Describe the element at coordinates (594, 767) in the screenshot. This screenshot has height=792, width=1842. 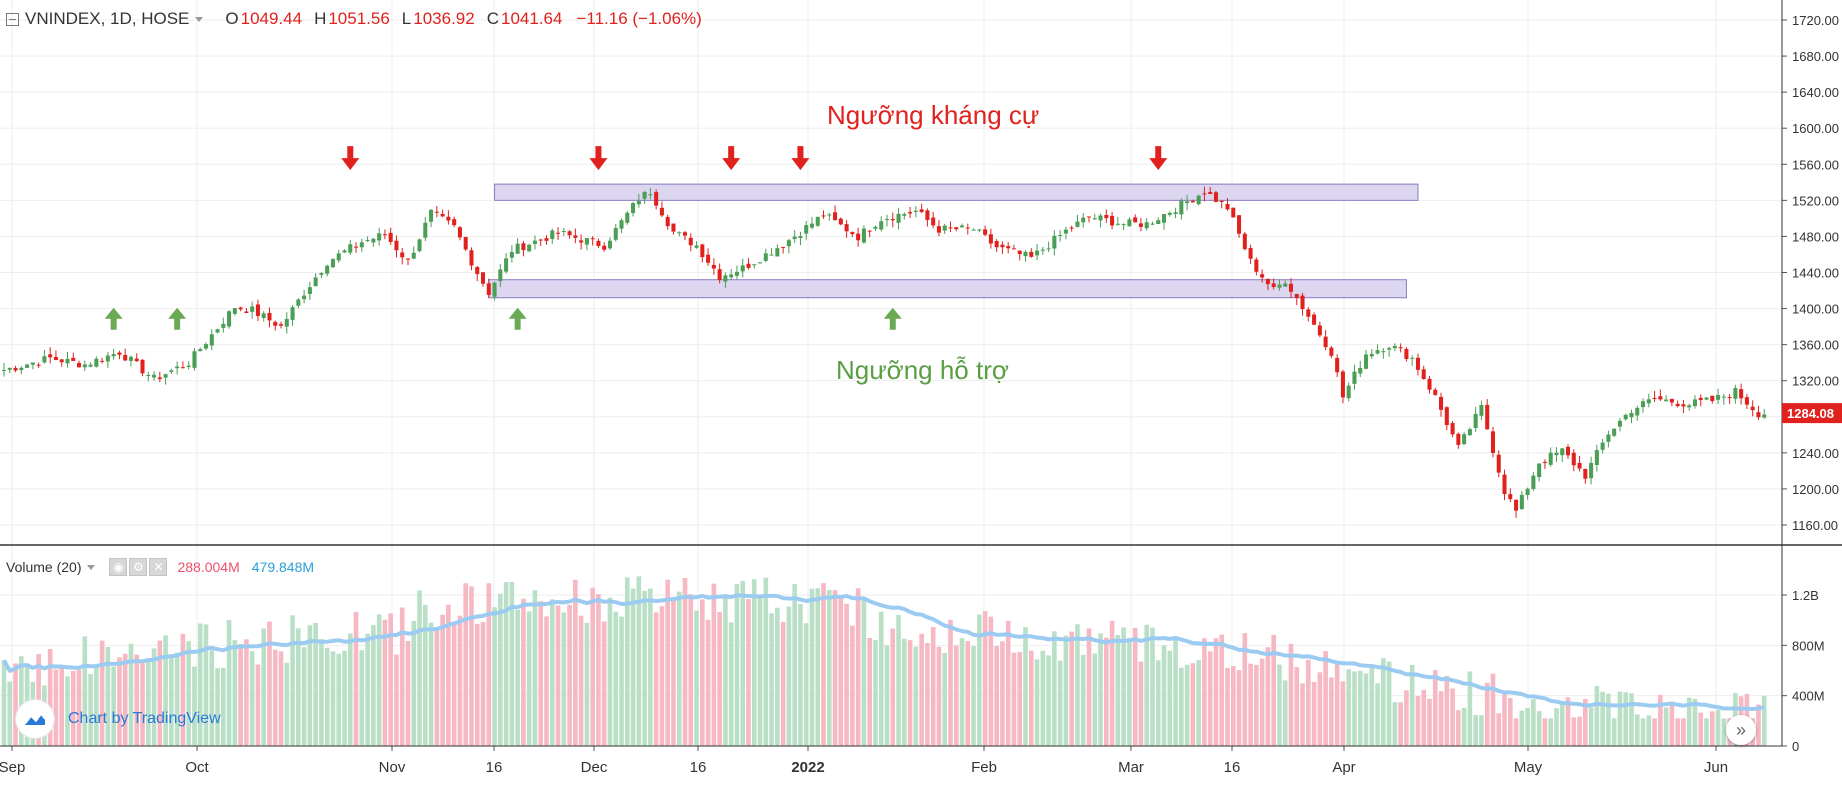
I see `x-tick-label: Dec` at that location.